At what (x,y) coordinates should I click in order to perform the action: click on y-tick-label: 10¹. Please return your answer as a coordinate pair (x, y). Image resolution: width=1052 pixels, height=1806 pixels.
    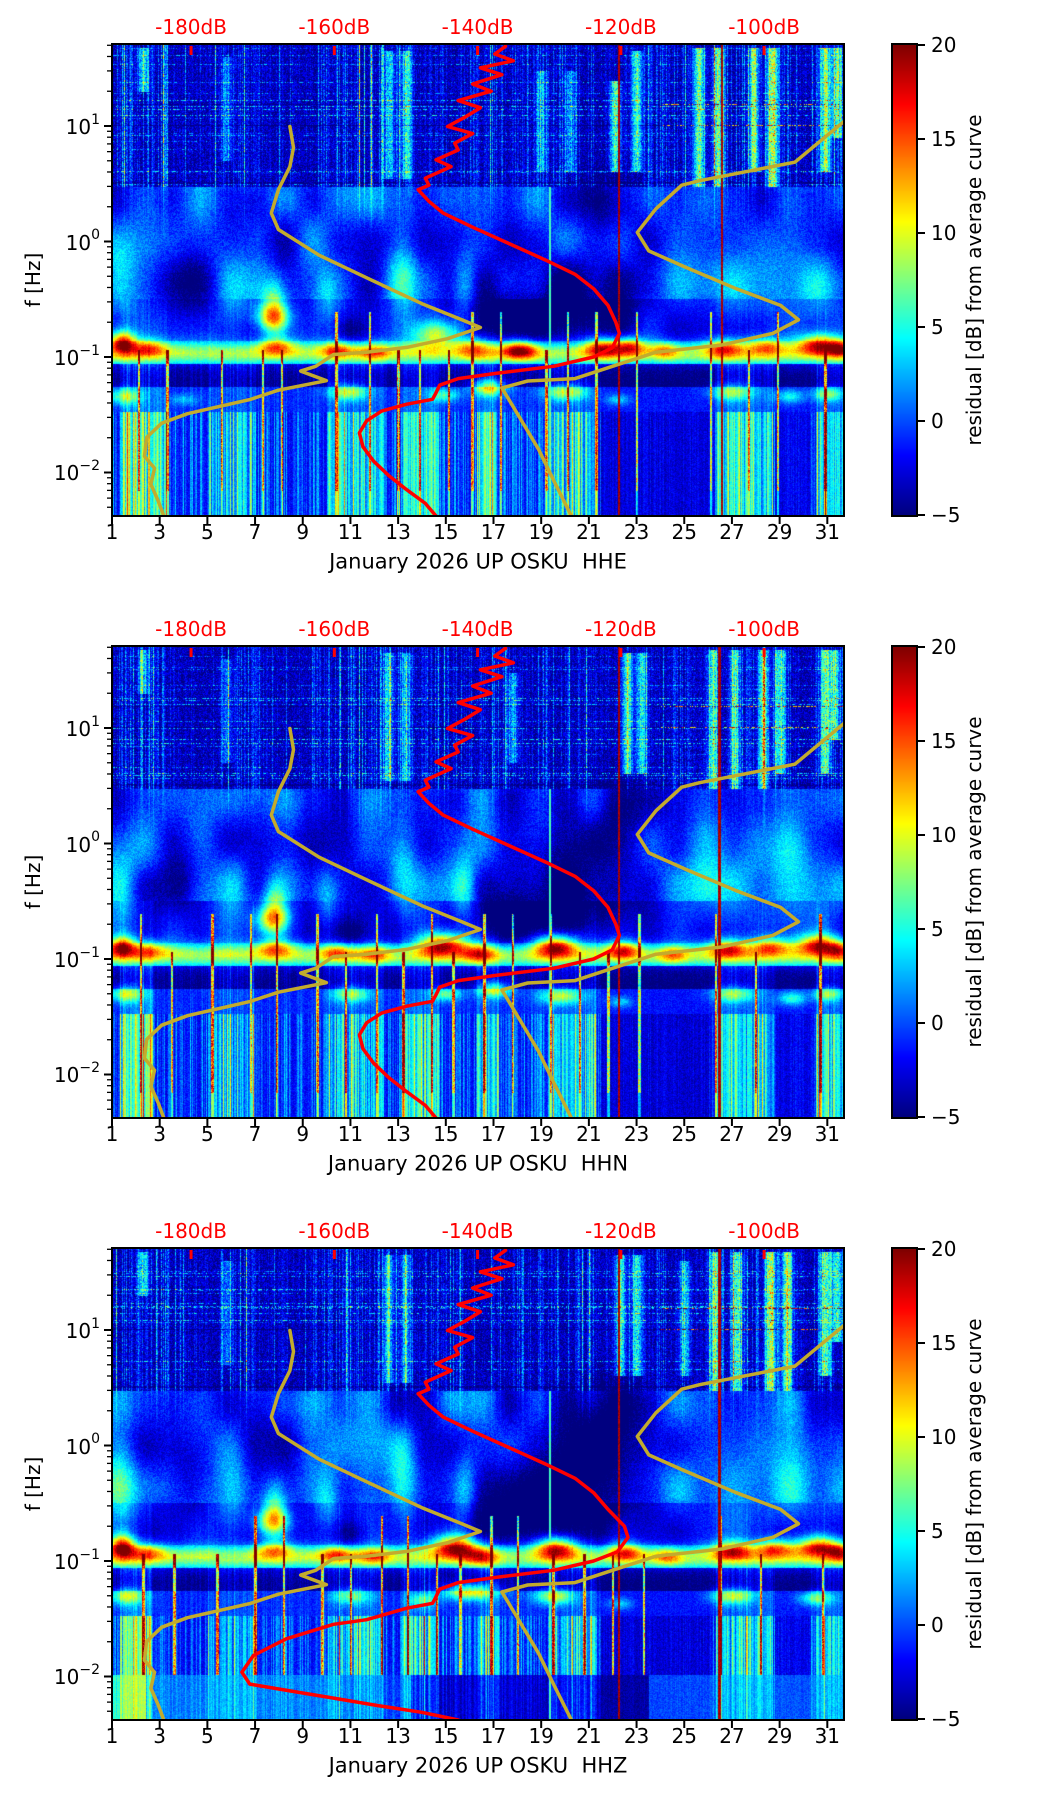
    Looking at the image, I should click on (82, 727).